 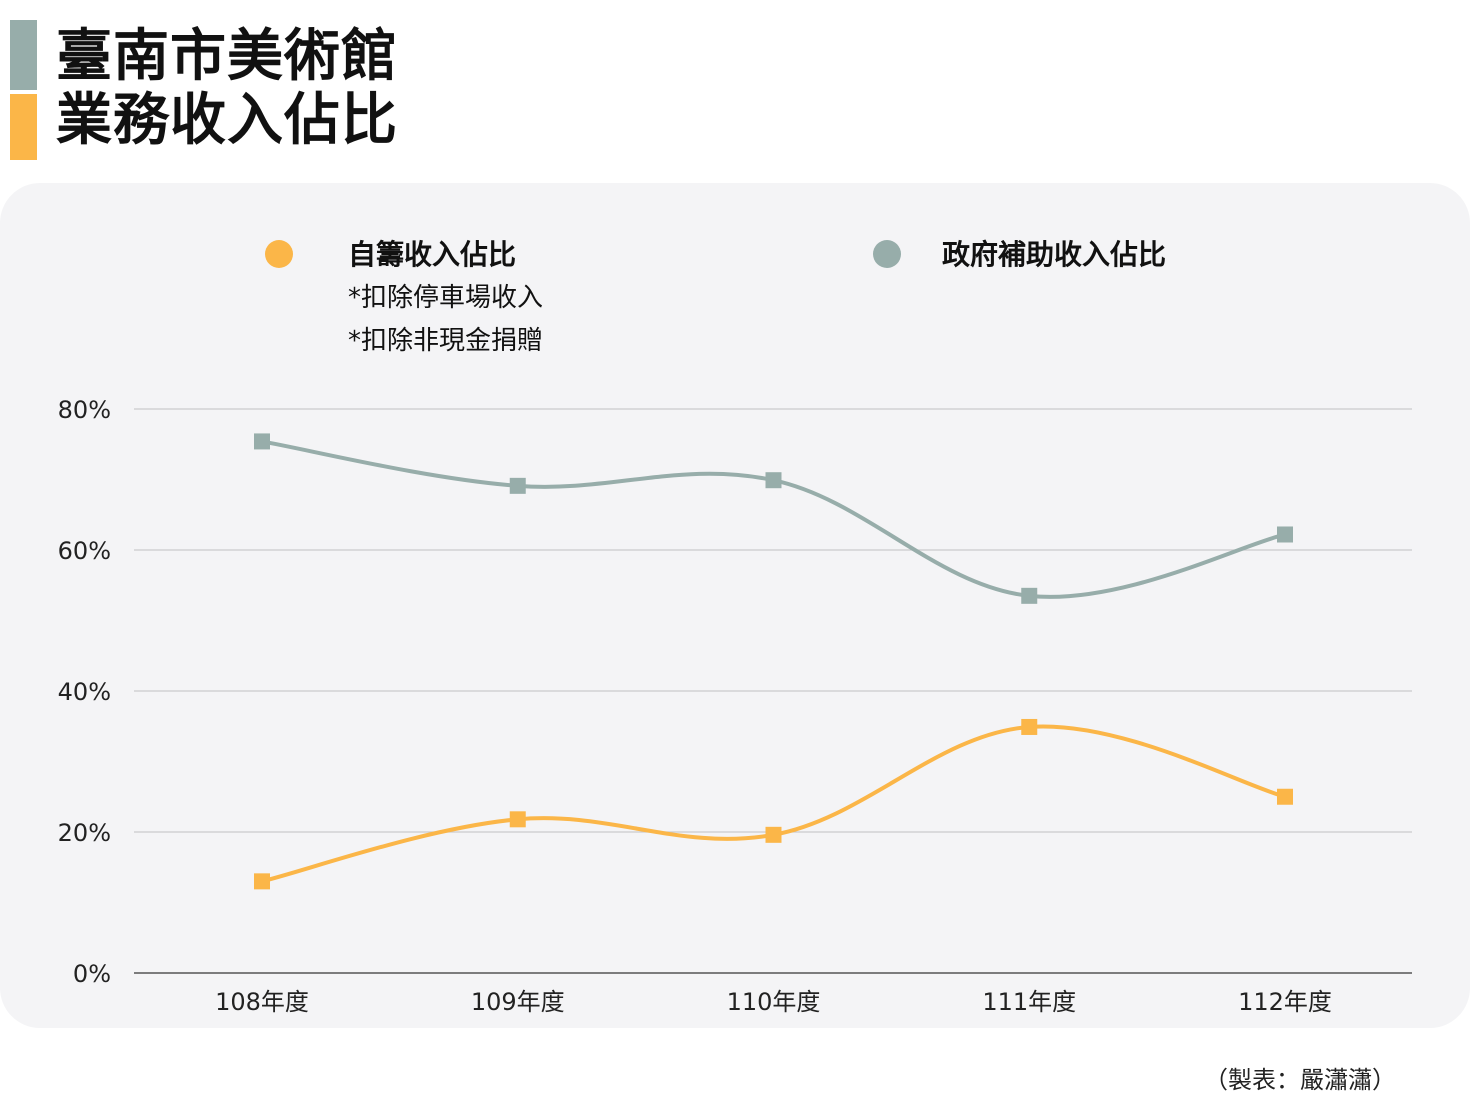 I want to click on chart-title-line-2: 業務收入佔比, so click(x=227, y=120).